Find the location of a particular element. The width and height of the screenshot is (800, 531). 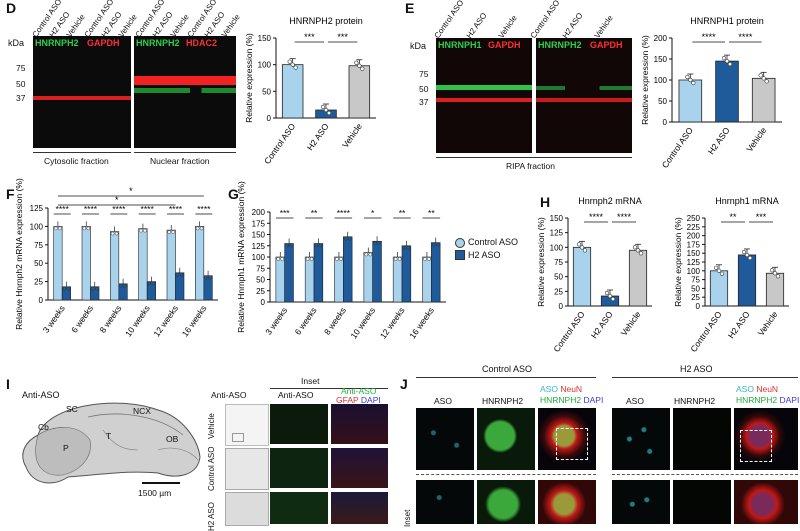

region-p: P is located at coordinates (66, 448).